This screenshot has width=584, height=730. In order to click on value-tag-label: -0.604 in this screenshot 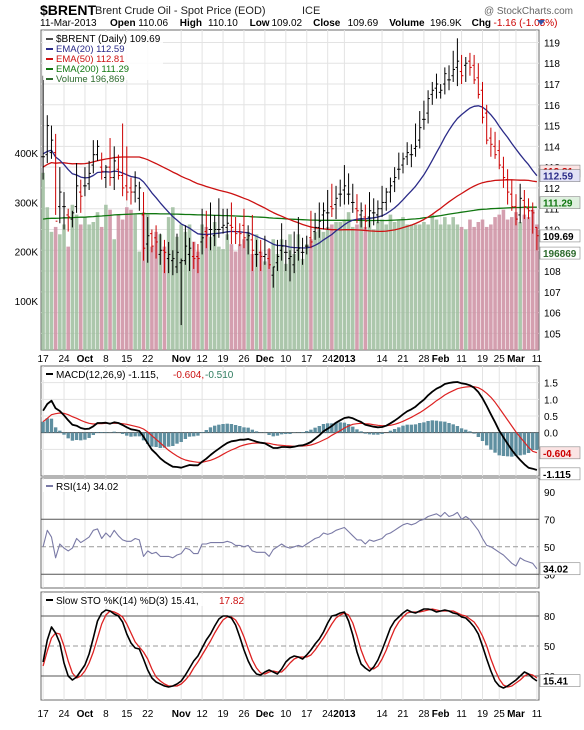, I will do `click(557, 454)`.